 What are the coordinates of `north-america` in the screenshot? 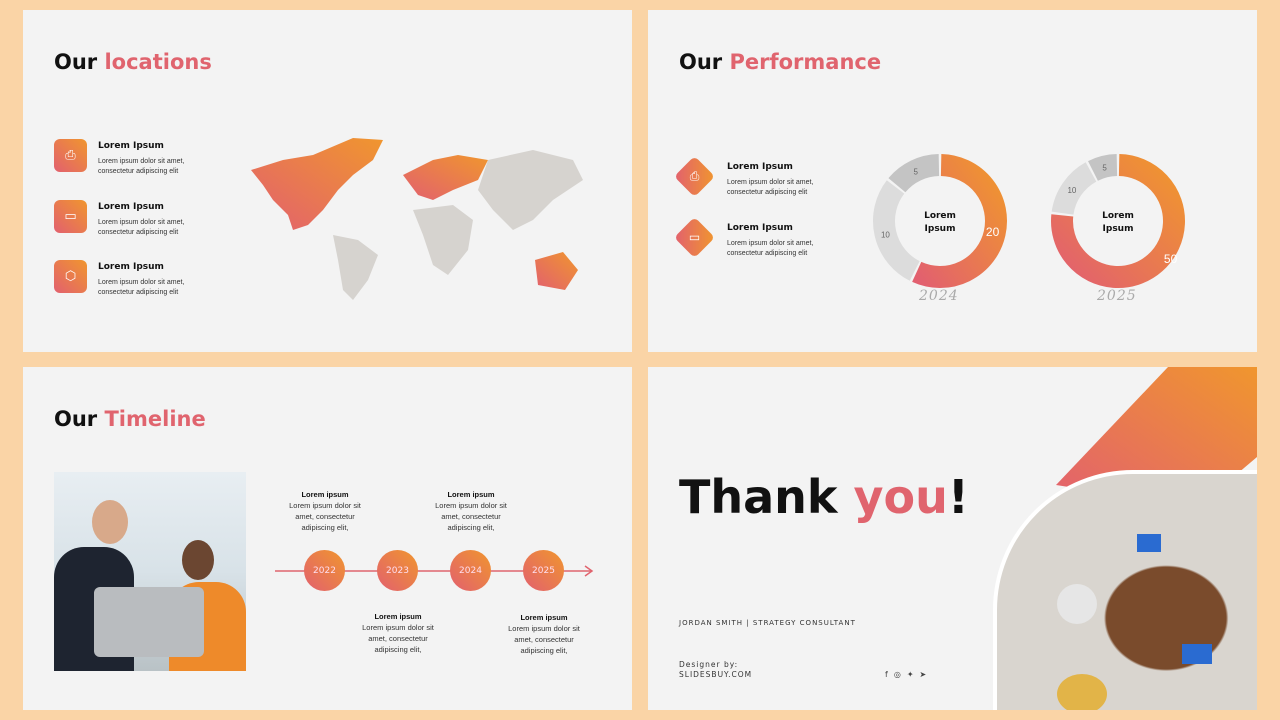 It's located at (317, 184).